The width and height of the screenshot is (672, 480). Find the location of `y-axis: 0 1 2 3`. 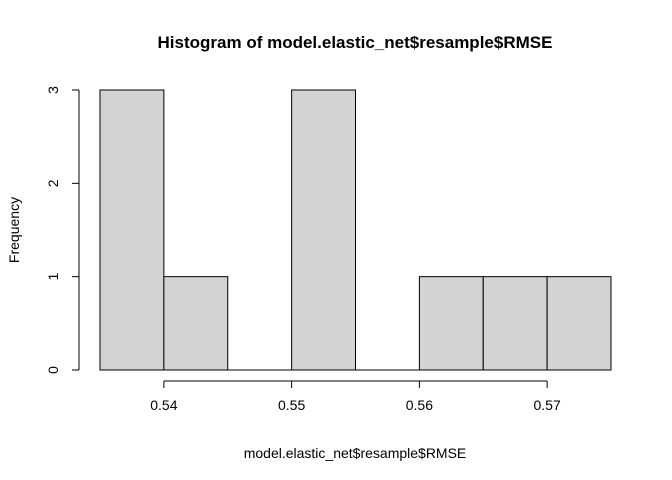

y-axis: 0 1 2 3 is located at coordinates (62, 230).